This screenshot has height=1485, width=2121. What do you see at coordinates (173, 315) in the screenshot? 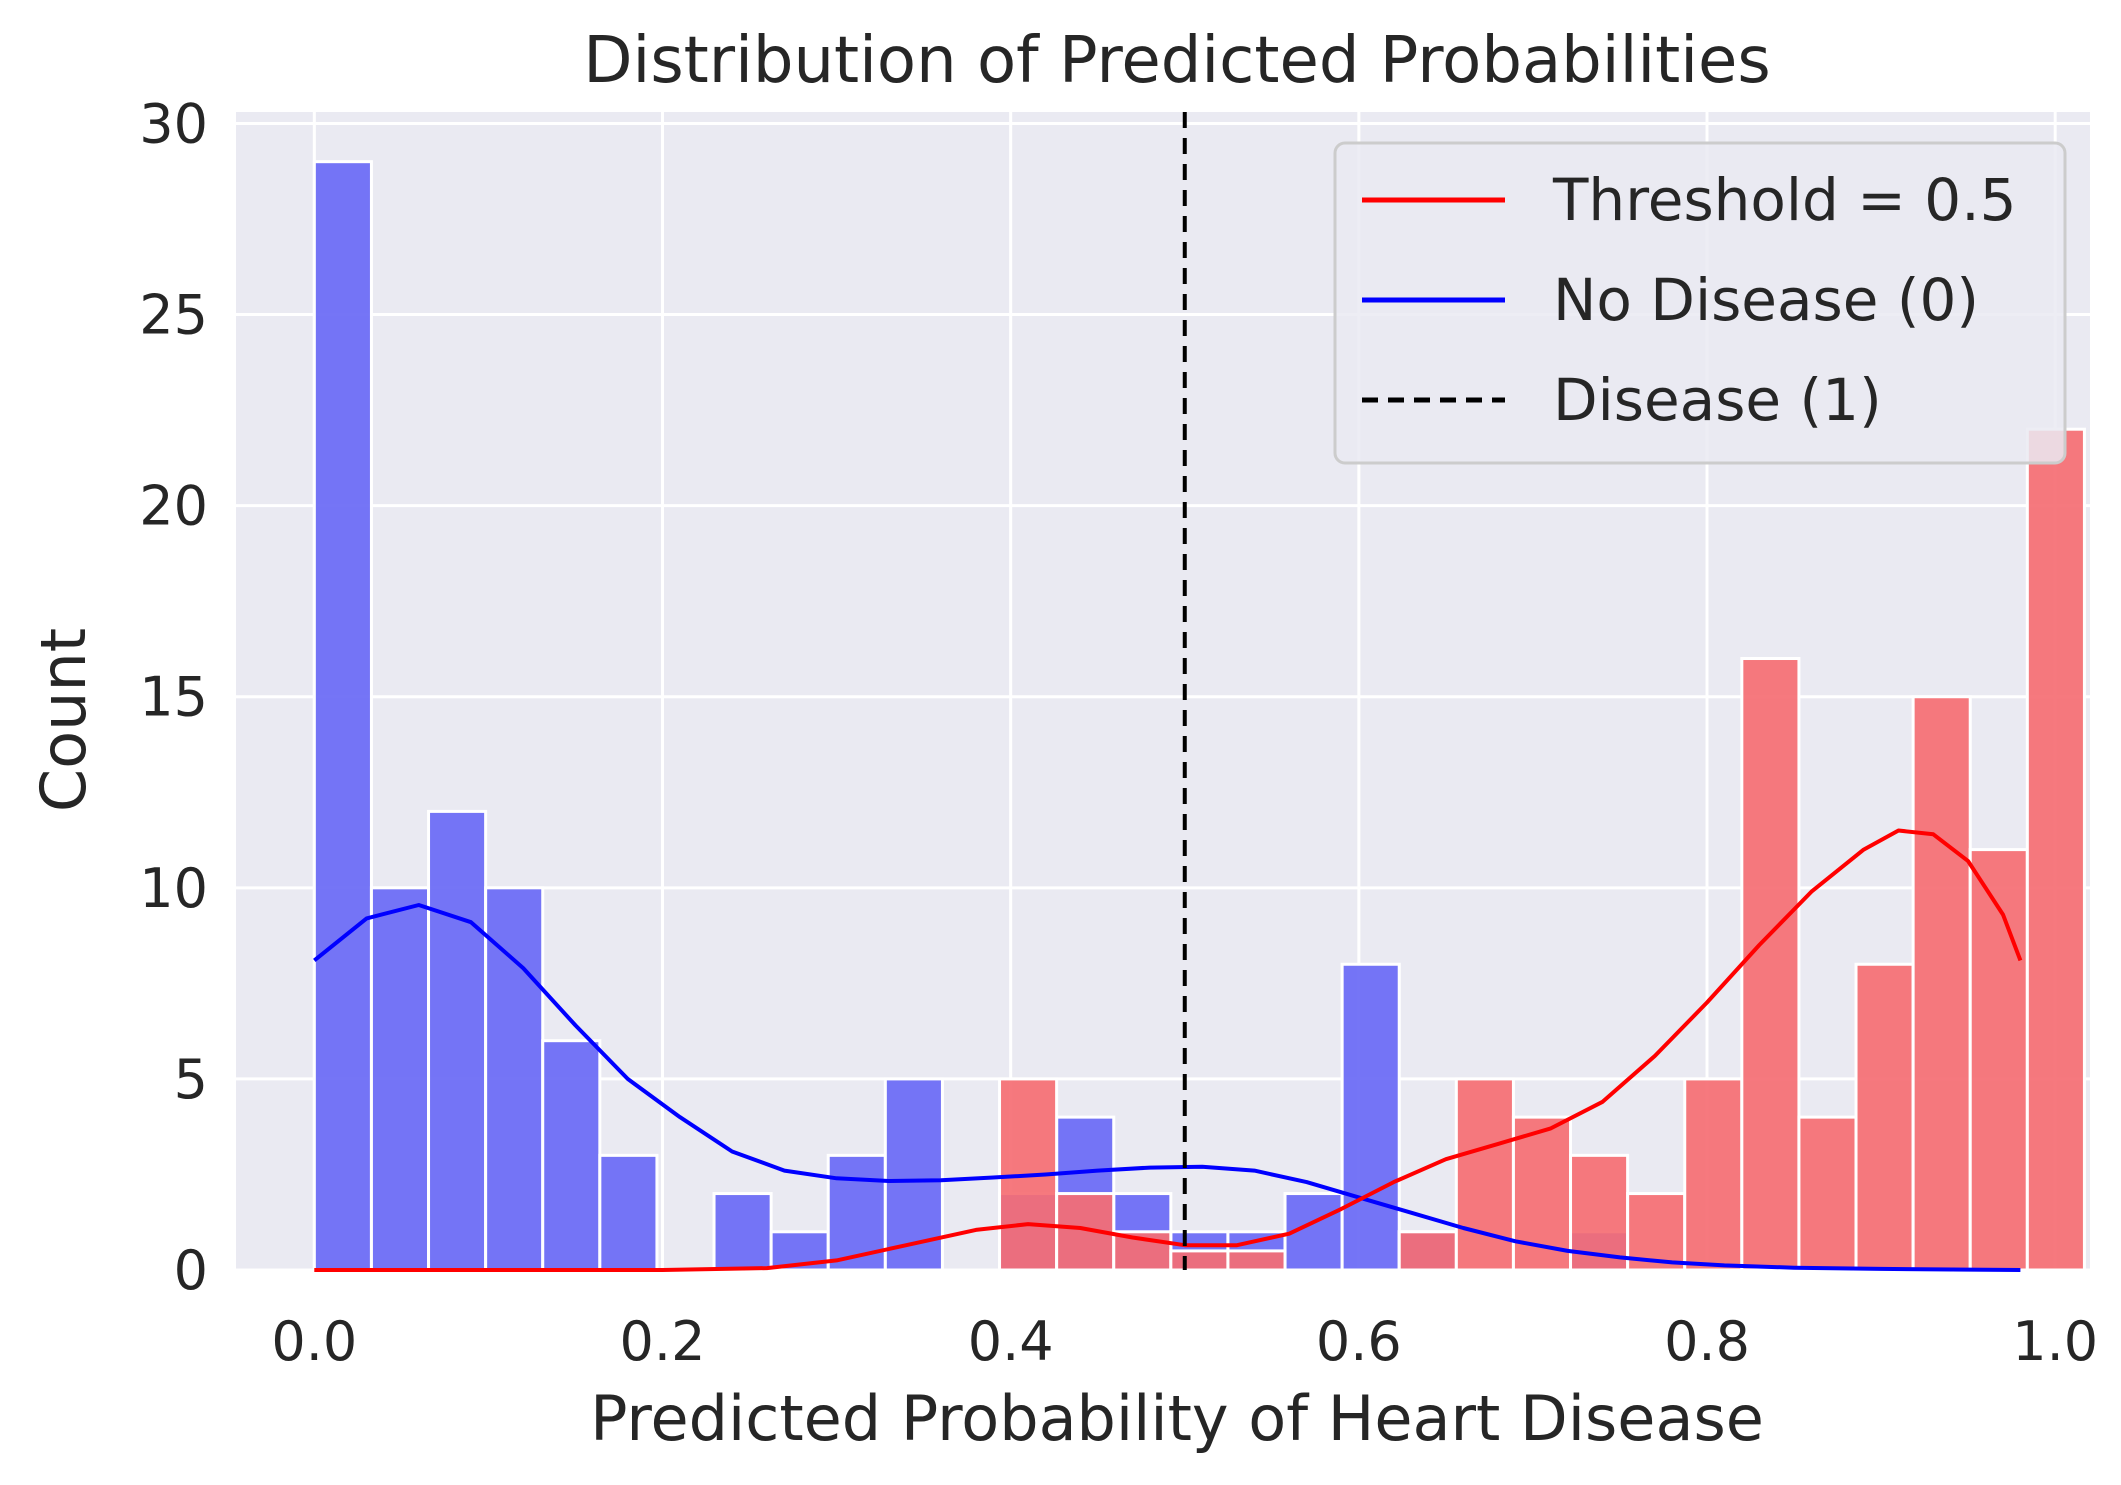
I see `y-tick-label: 25` at bounding box center [173, 315].